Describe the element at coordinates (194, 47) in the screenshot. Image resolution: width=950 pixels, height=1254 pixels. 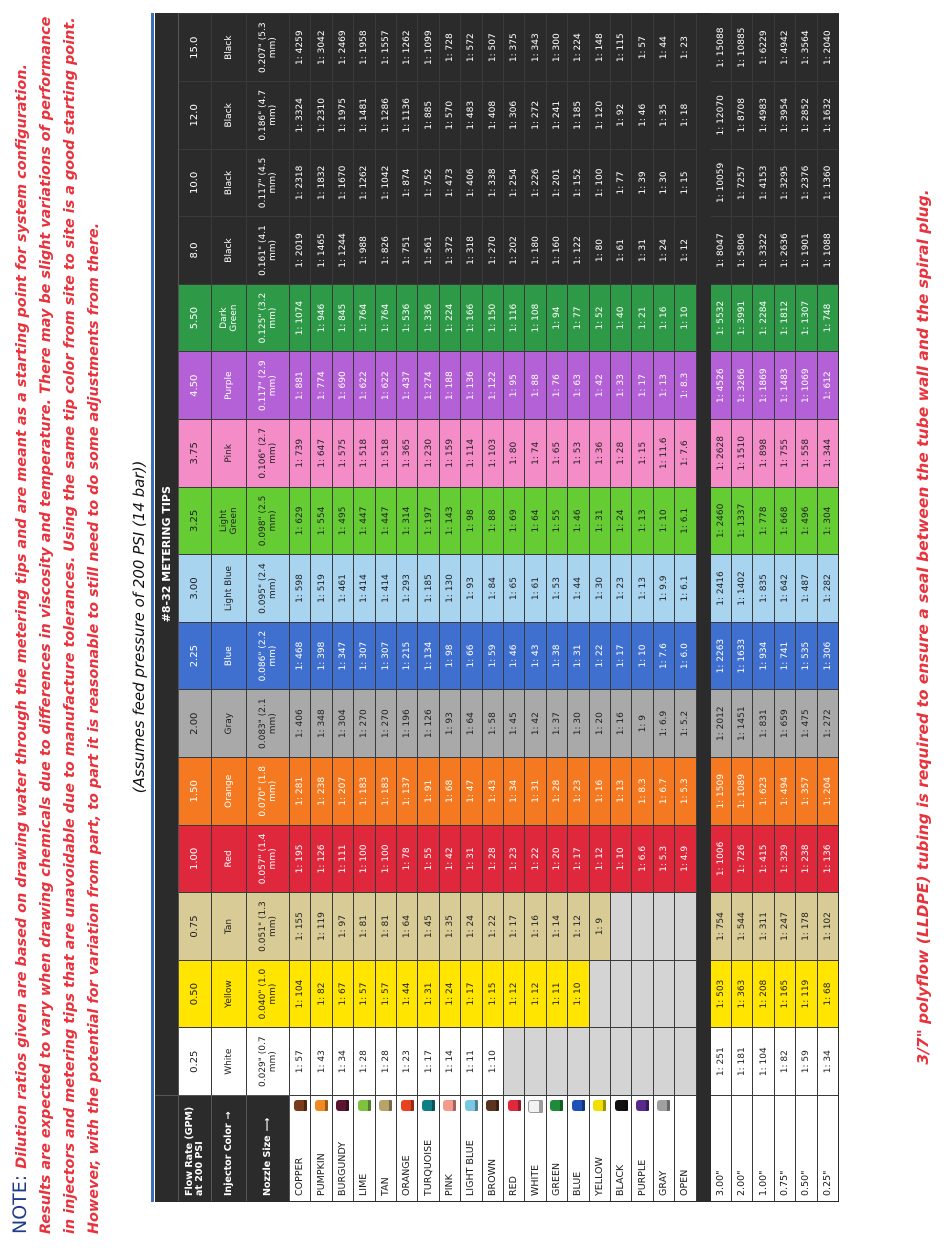
I see `cell-text: 15.0` at that location.